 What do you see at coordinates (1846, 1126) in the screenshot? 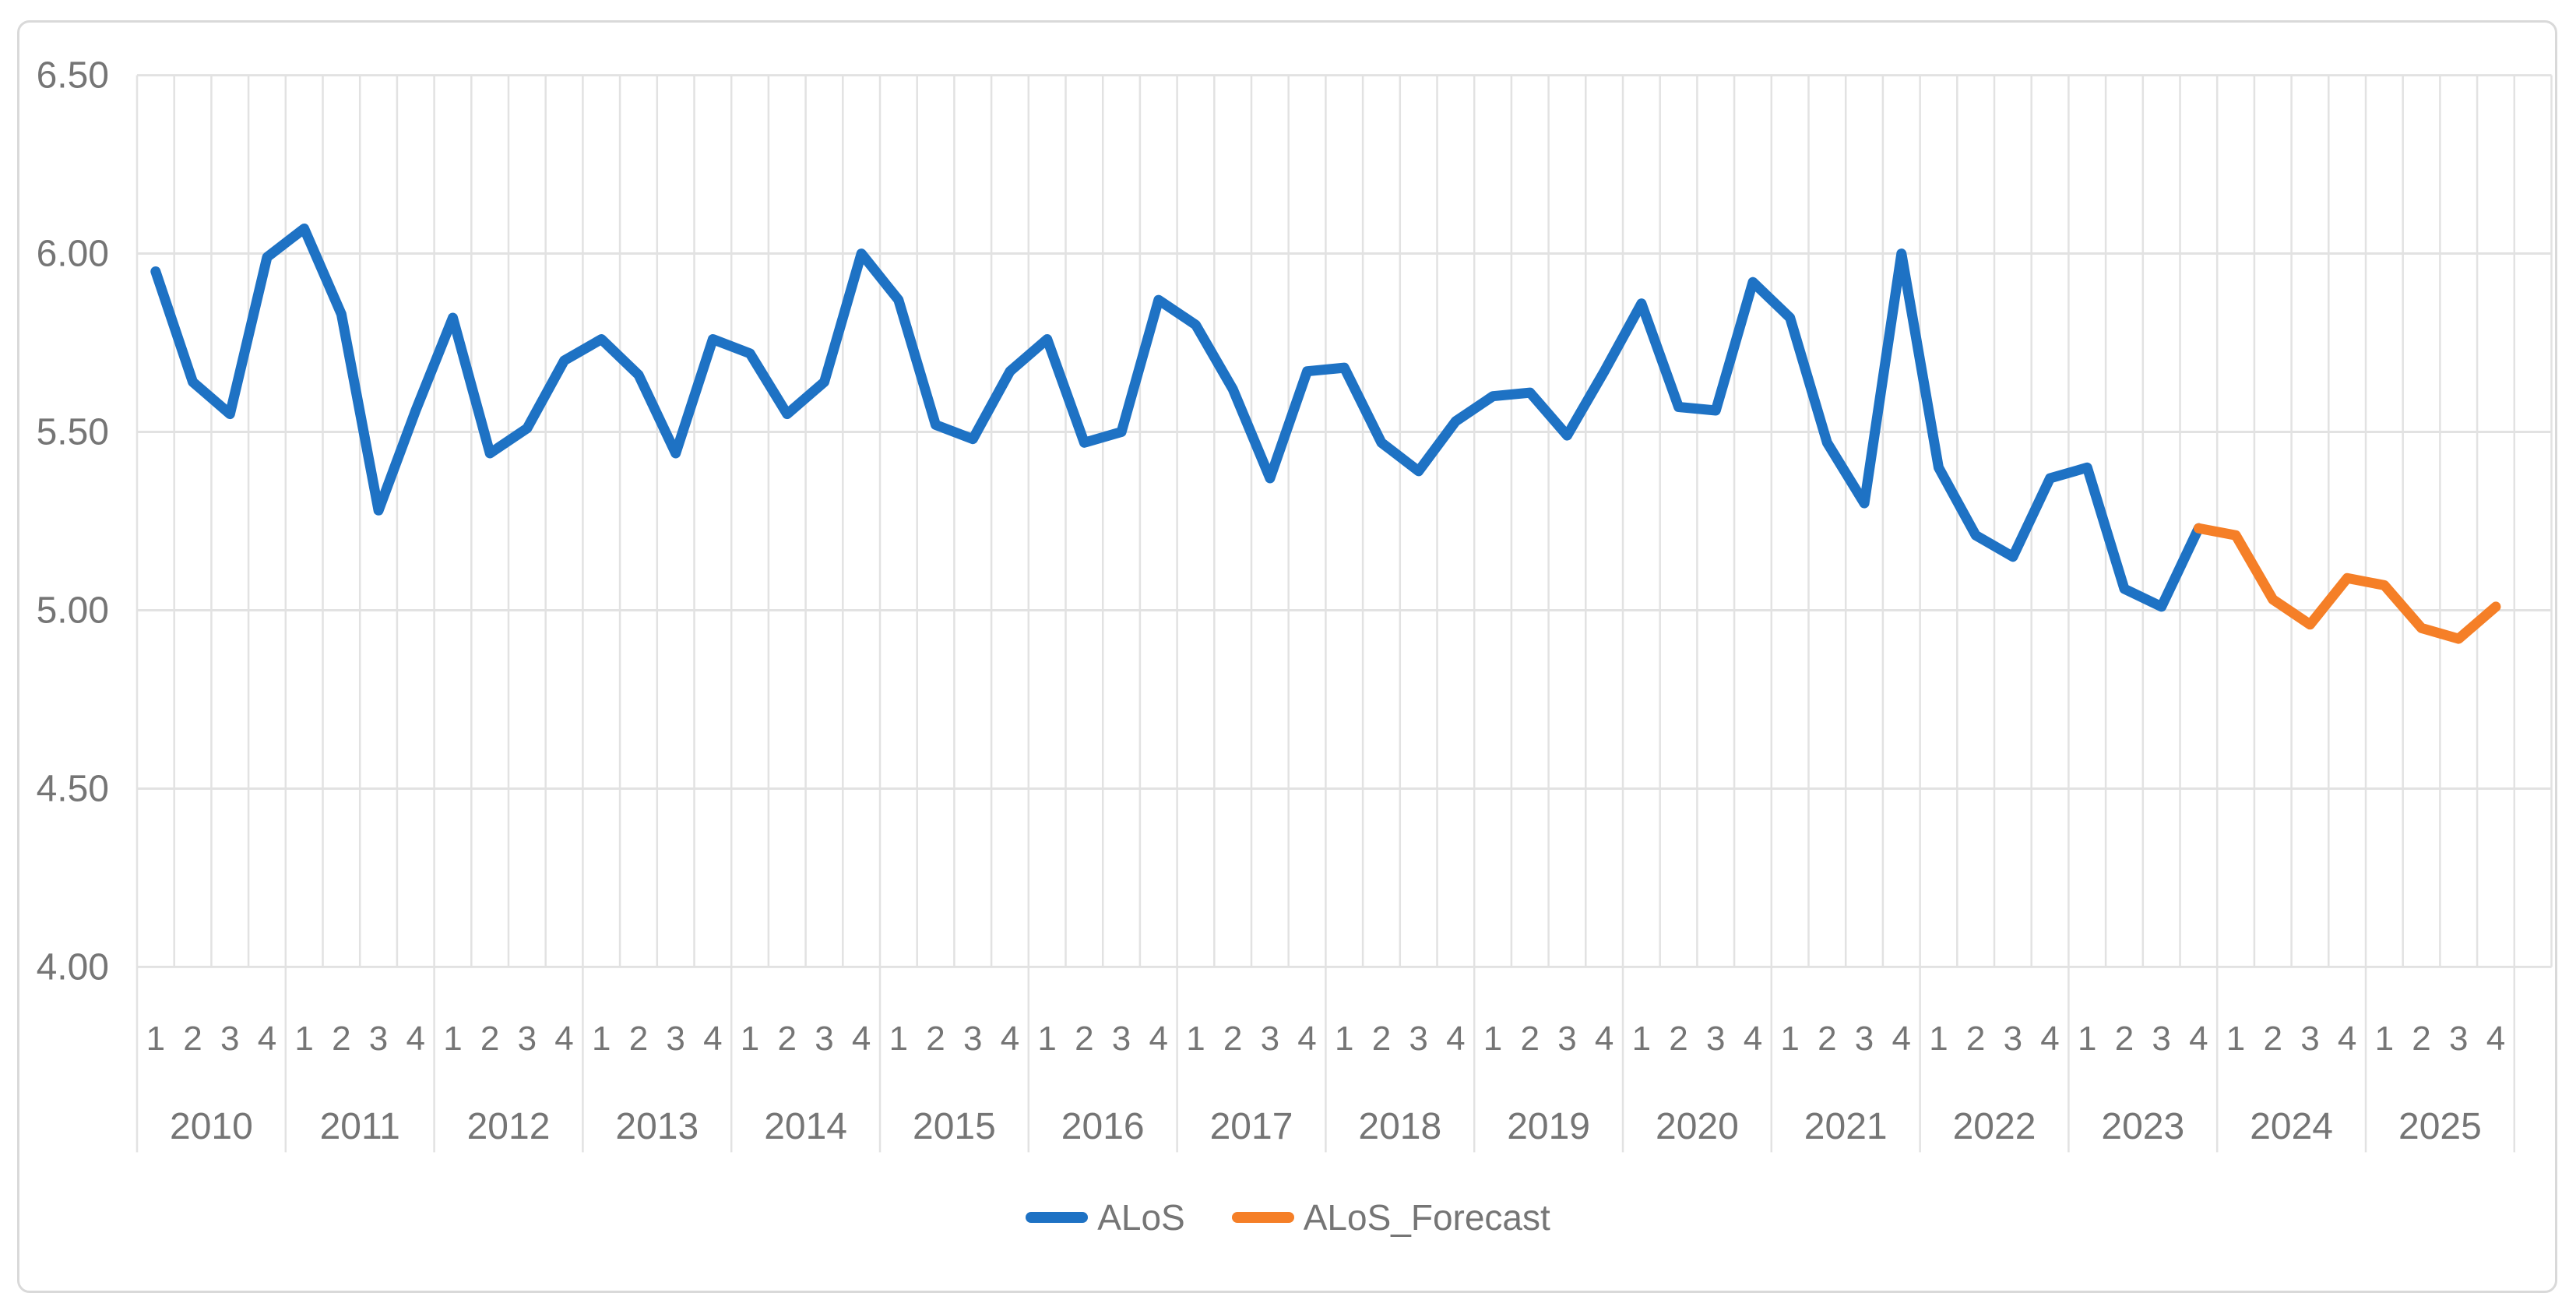
I see `year-tick-label: 2021` at bounding box center [1846, 1126].